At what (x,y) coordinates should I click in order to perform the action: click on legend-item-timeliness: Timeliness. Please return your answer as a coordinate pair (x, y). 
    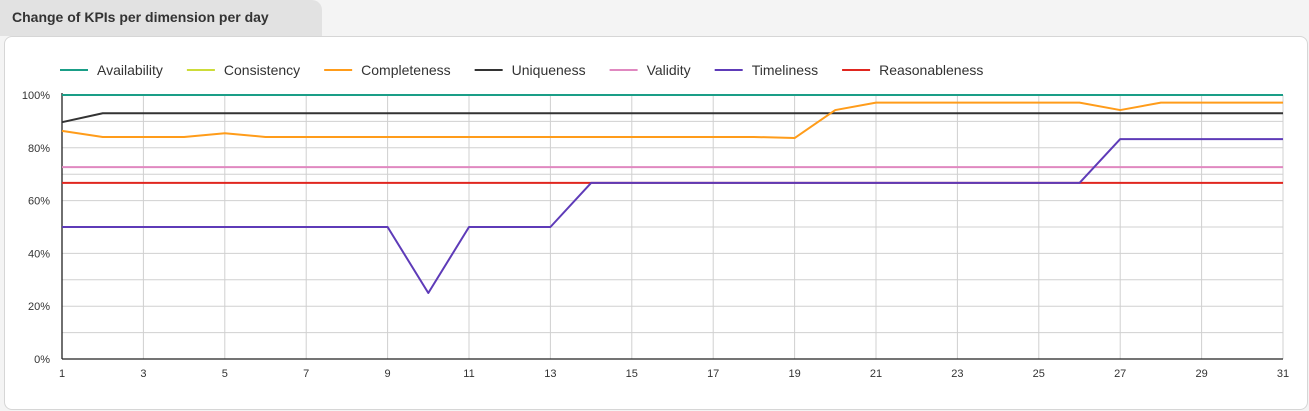
    Looking at the image, I should click on (766, 70).